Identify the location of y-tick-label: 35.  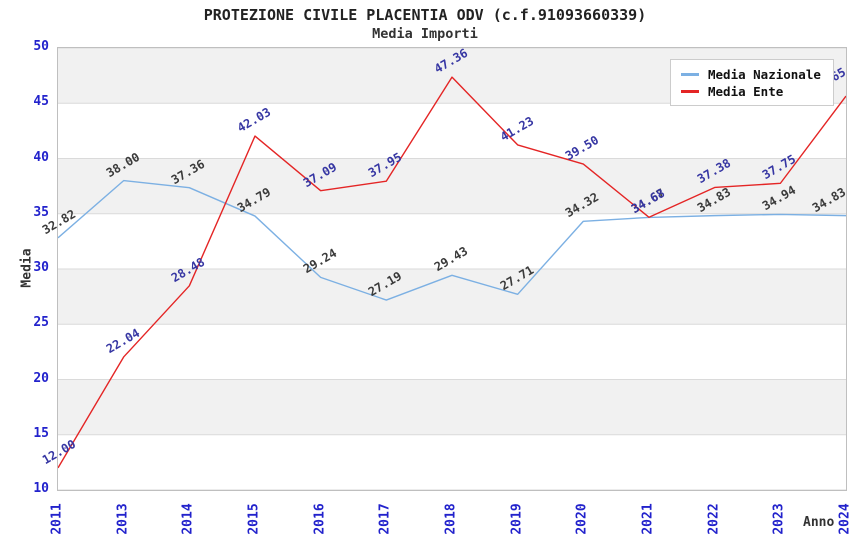
(41, 212).